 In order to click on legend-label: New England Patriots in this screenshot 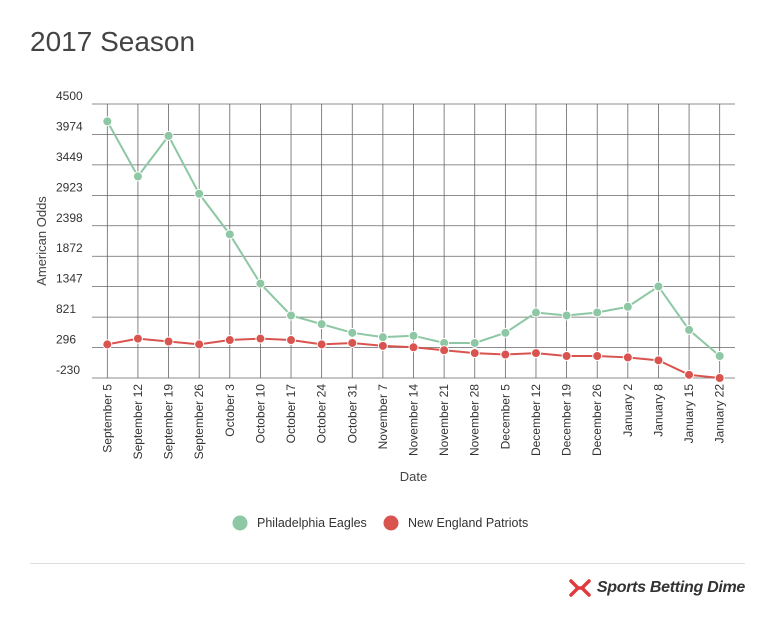, I will do `click(468, 523)`.